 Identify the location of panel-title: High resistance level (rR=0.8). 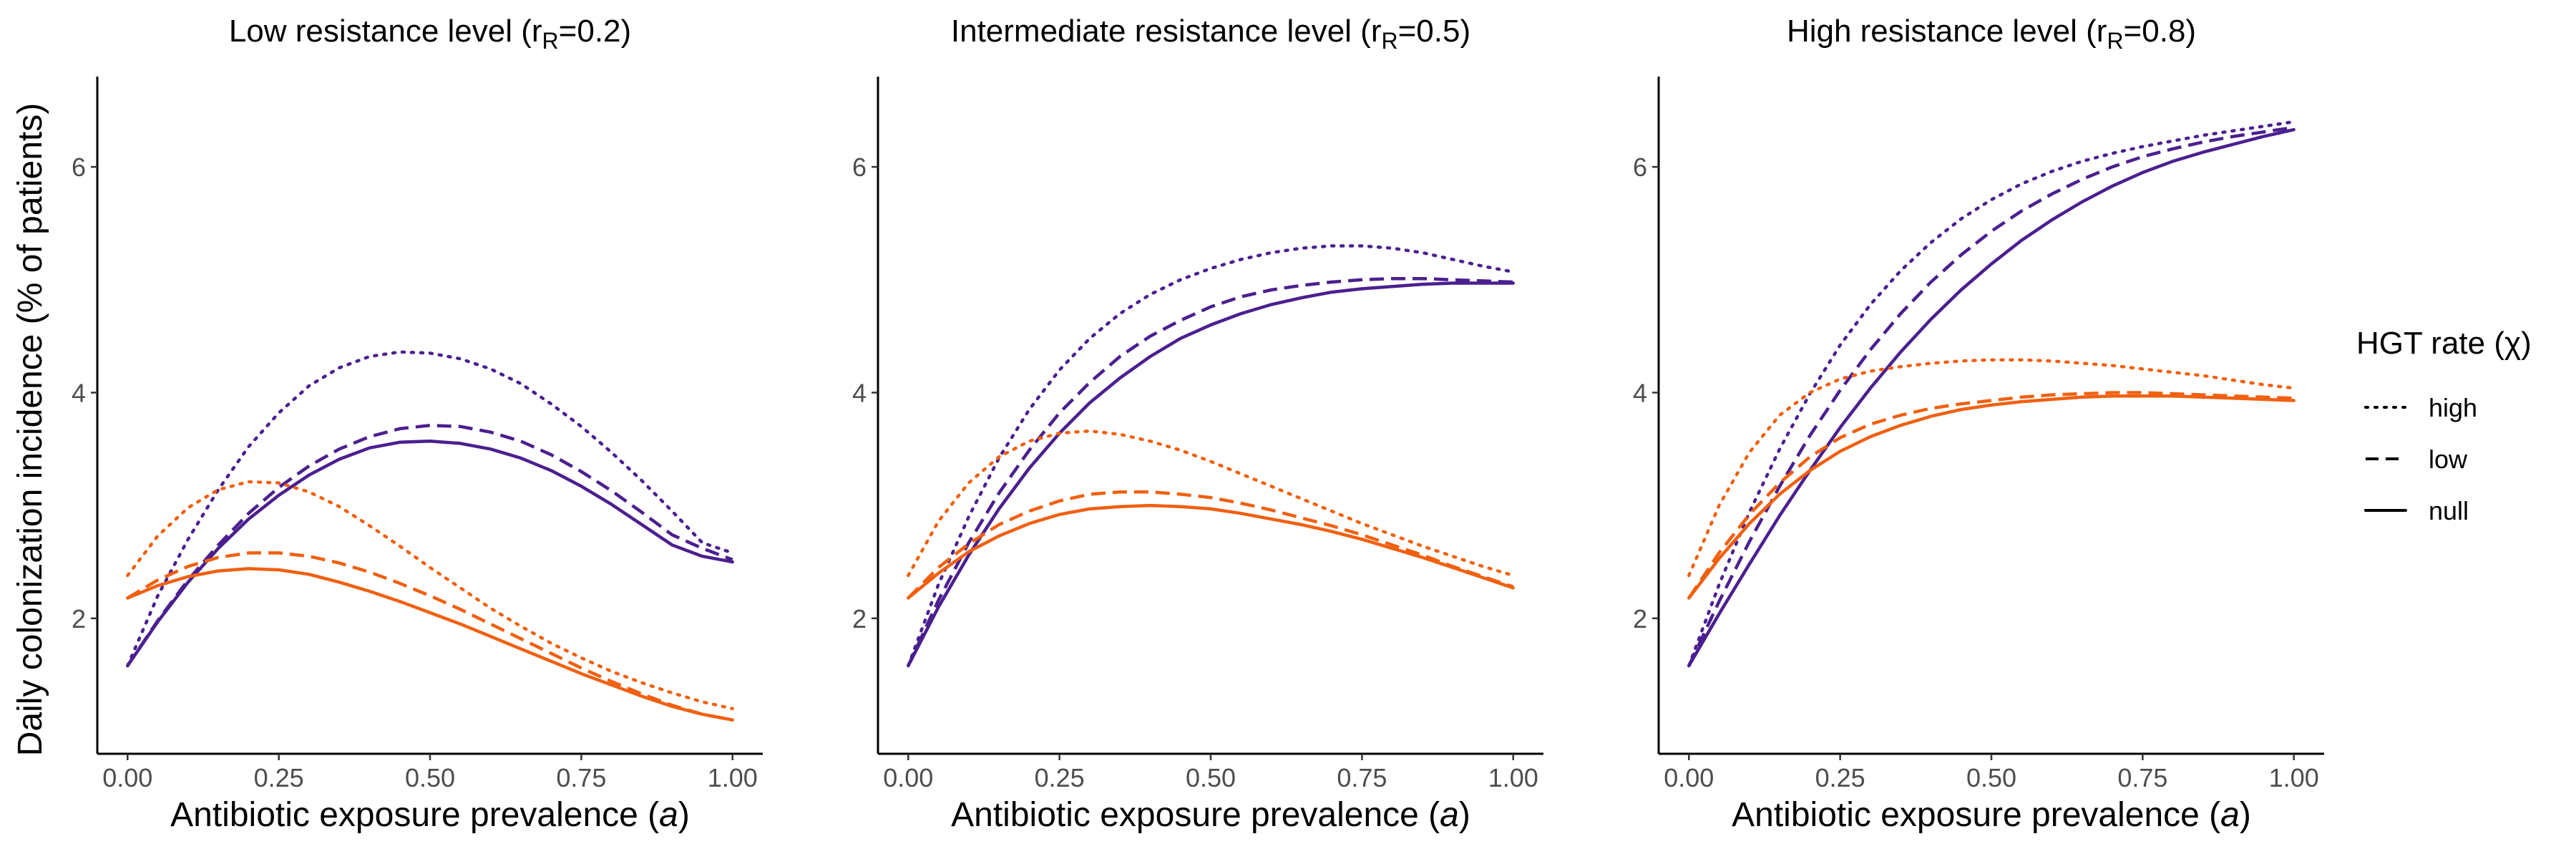
(1991, 34).